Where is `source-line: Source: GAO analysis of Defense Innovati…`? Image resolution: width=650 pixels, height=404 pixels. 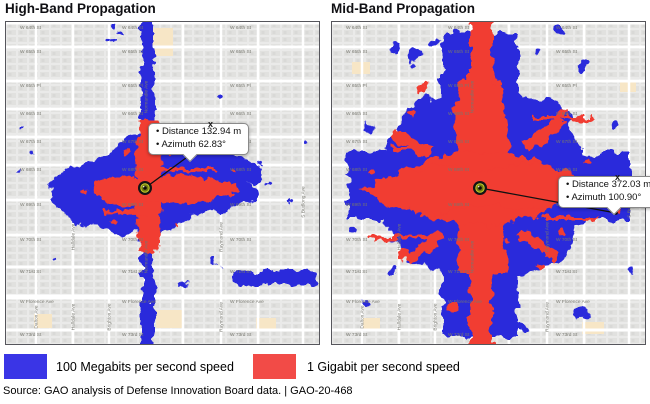
source-line: Source: GAO analysis of Defense Innovati… is located at coordinates (178, 391).